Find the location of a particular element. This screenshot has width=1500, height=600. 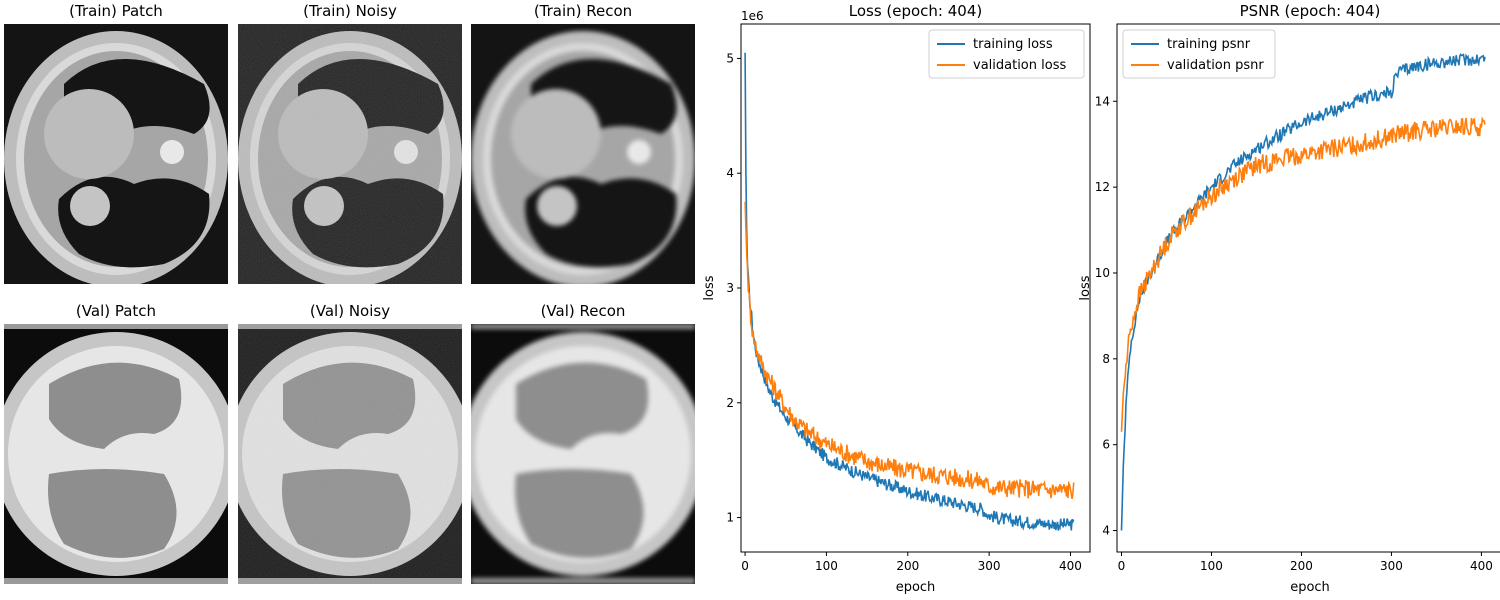

legend-entry: validation loss is located at coordinates (1019, 65).